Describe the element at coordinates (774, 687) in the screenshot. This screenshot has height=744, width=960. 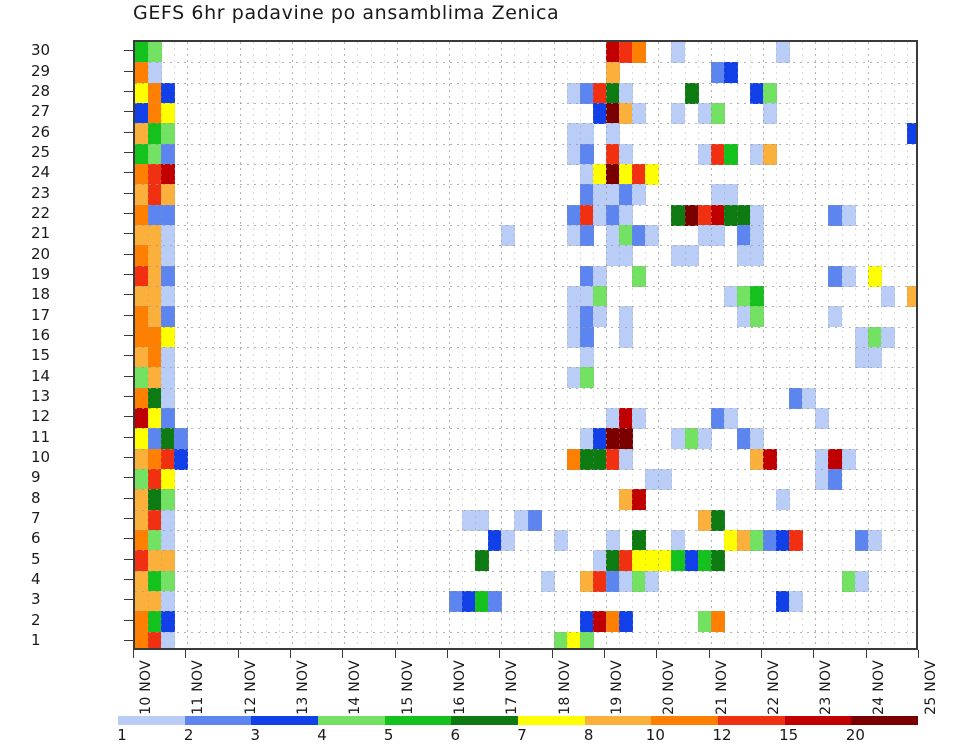
I see `x-axis-tick-label: 22 NOV` at that location.